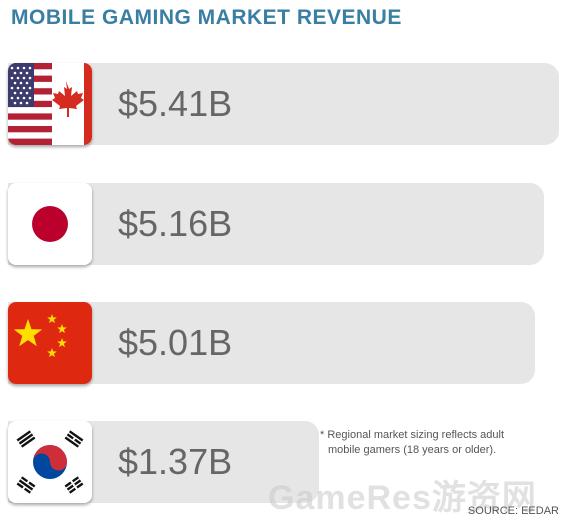 This screenshot has height=524, width=571. Describe the element at coordinates (50, 224) in the screenshot. I see `japan-flag-icon` at that location.